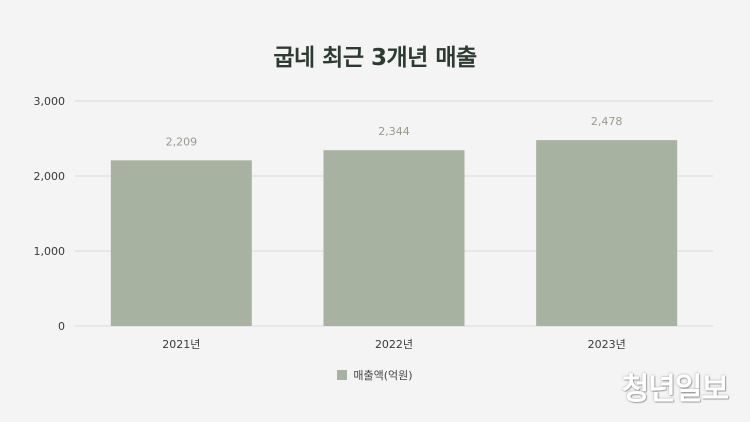 The height and width of the screenshot is (422, 750). I want to click on legend: 매출액(억원), so click(375, 375).